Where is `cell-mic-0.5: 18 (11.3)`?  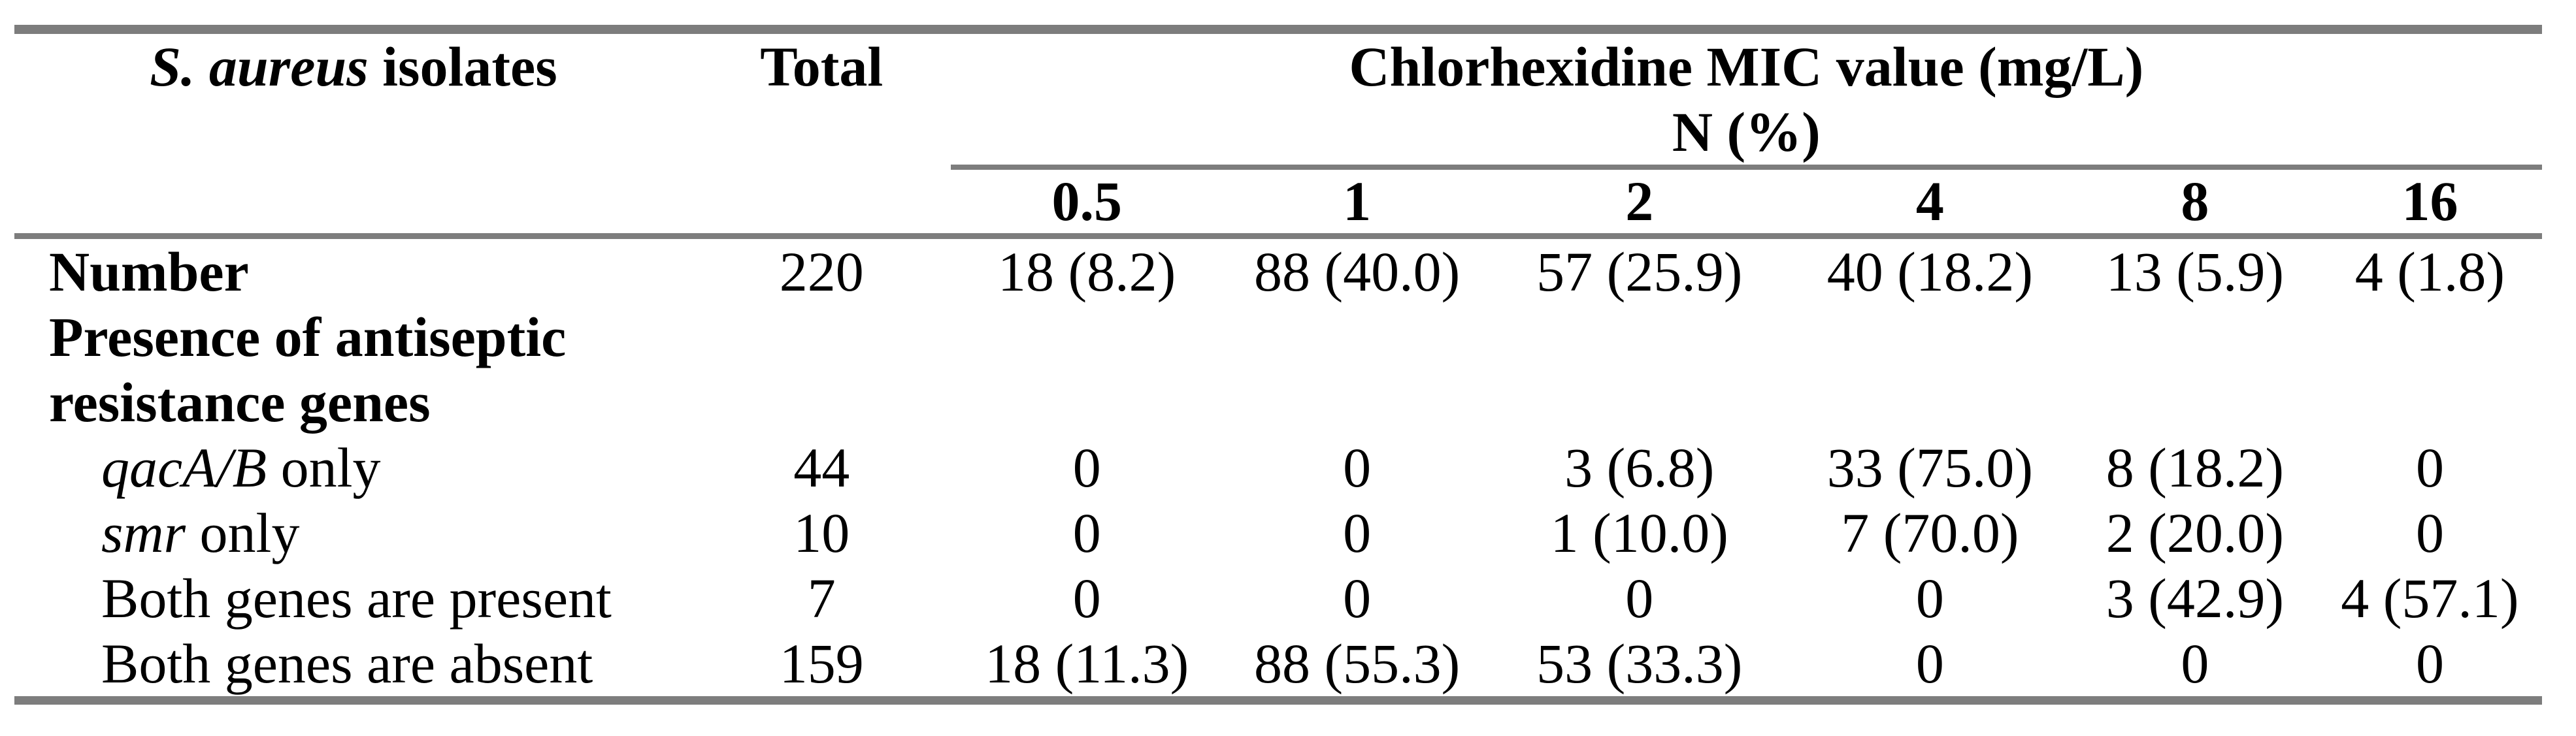
cell-mic-0.5: 18 (11.3) is located at coordinates (1087, 663).